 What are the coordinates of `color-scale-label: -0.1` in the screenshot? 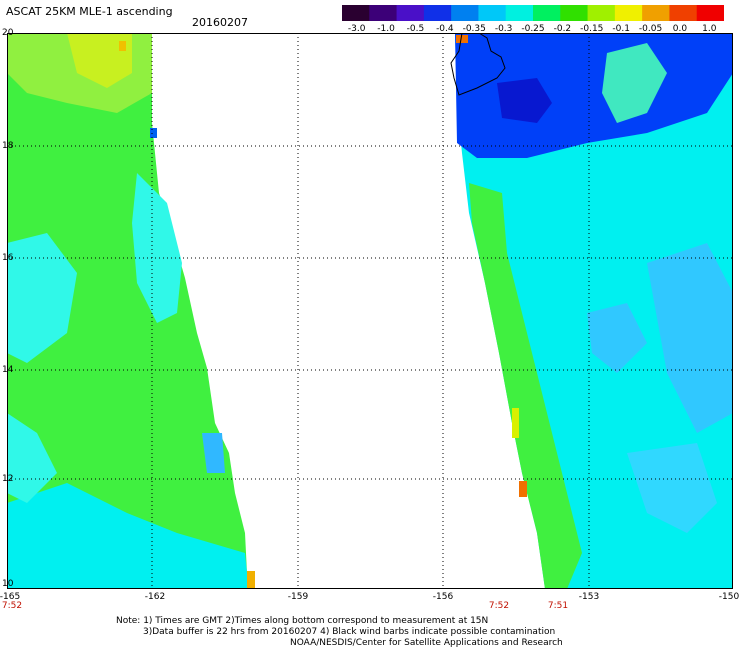 It's located at (621, 29).